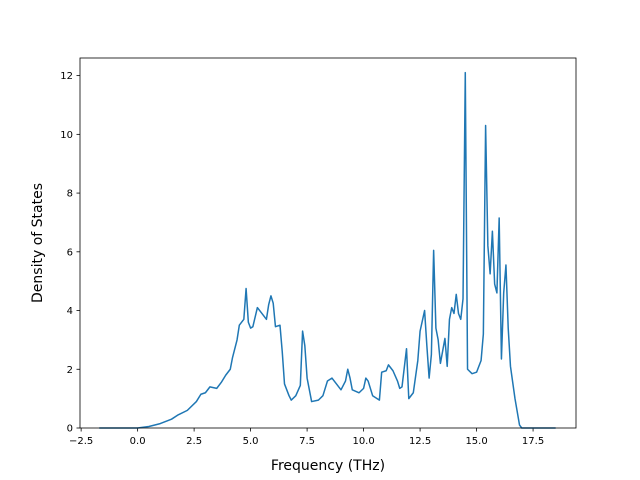 This screenshot has width=640, height=480. Describe the element at coordinates (363, 441) in the screenshot. I see `x-tick-label: 10.0` at that location.